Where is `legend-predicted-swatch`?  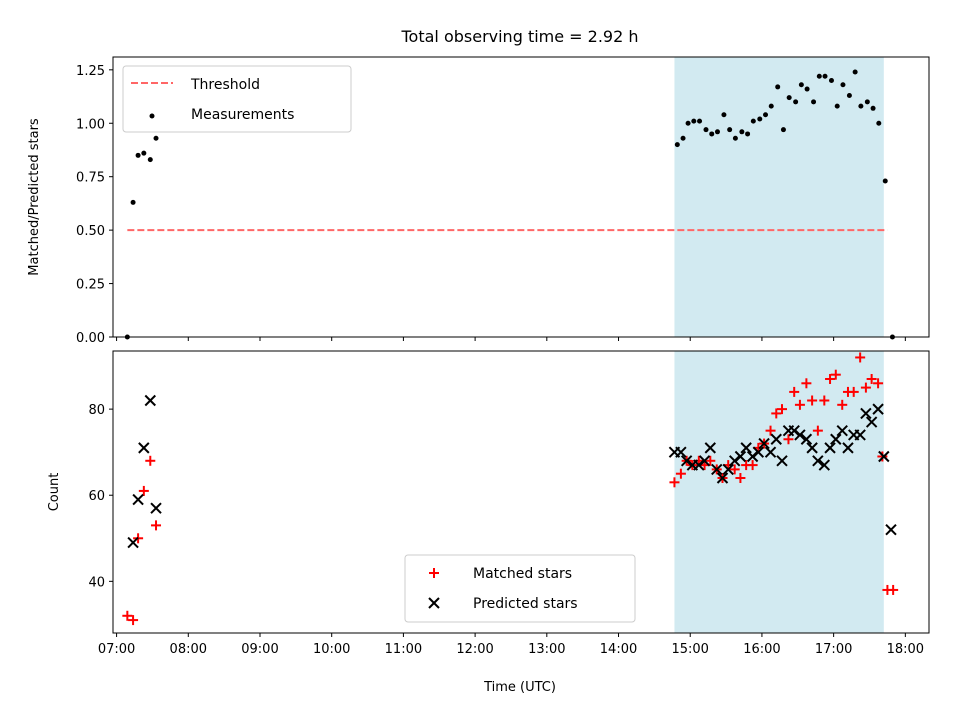 legend-predicted-swatch is located at coordinates (434, 603).